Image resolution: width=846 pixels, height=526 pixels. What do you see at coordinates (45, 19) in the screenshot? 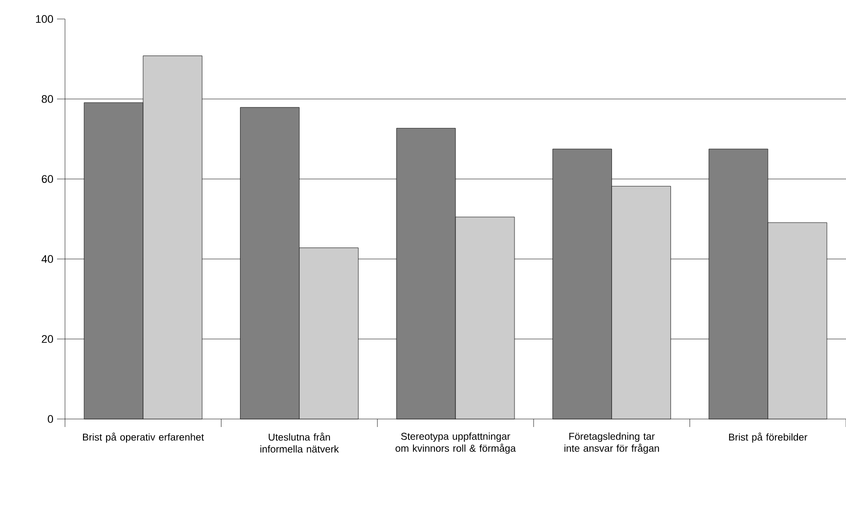
I see `y-tick-label: 100` at bounding box center [45, 19].